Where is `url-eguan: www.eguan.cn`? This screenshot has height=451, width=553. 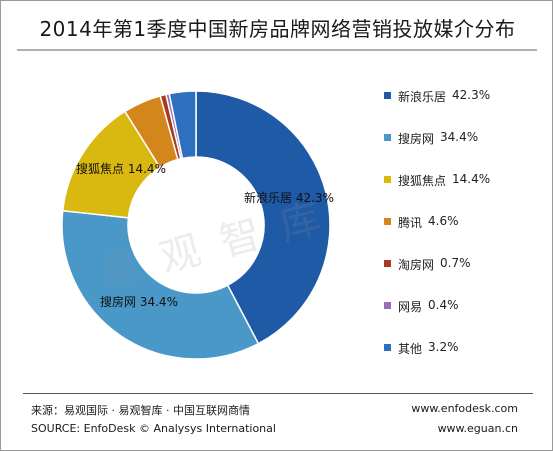 url-eguan: www.eguan.cn is located at coordinates (477, 428).